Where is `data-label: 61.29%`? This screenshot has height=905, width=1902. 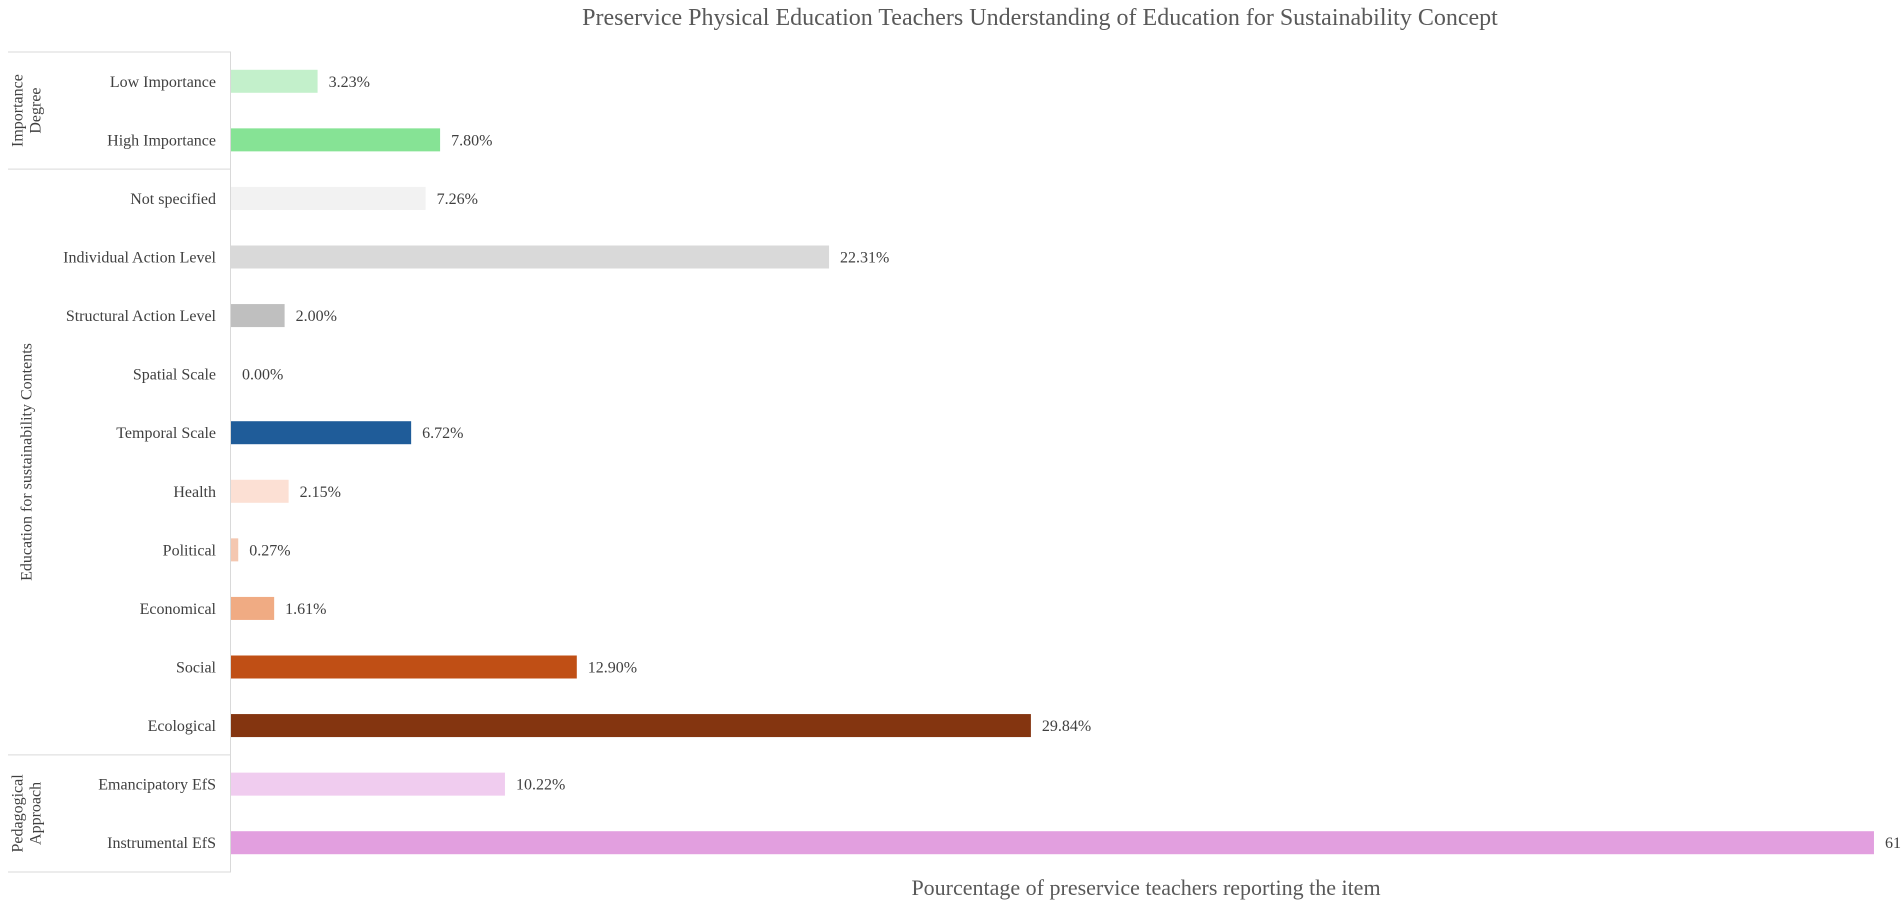
data-label: 61.29% is located at coordinates (1893, 843).